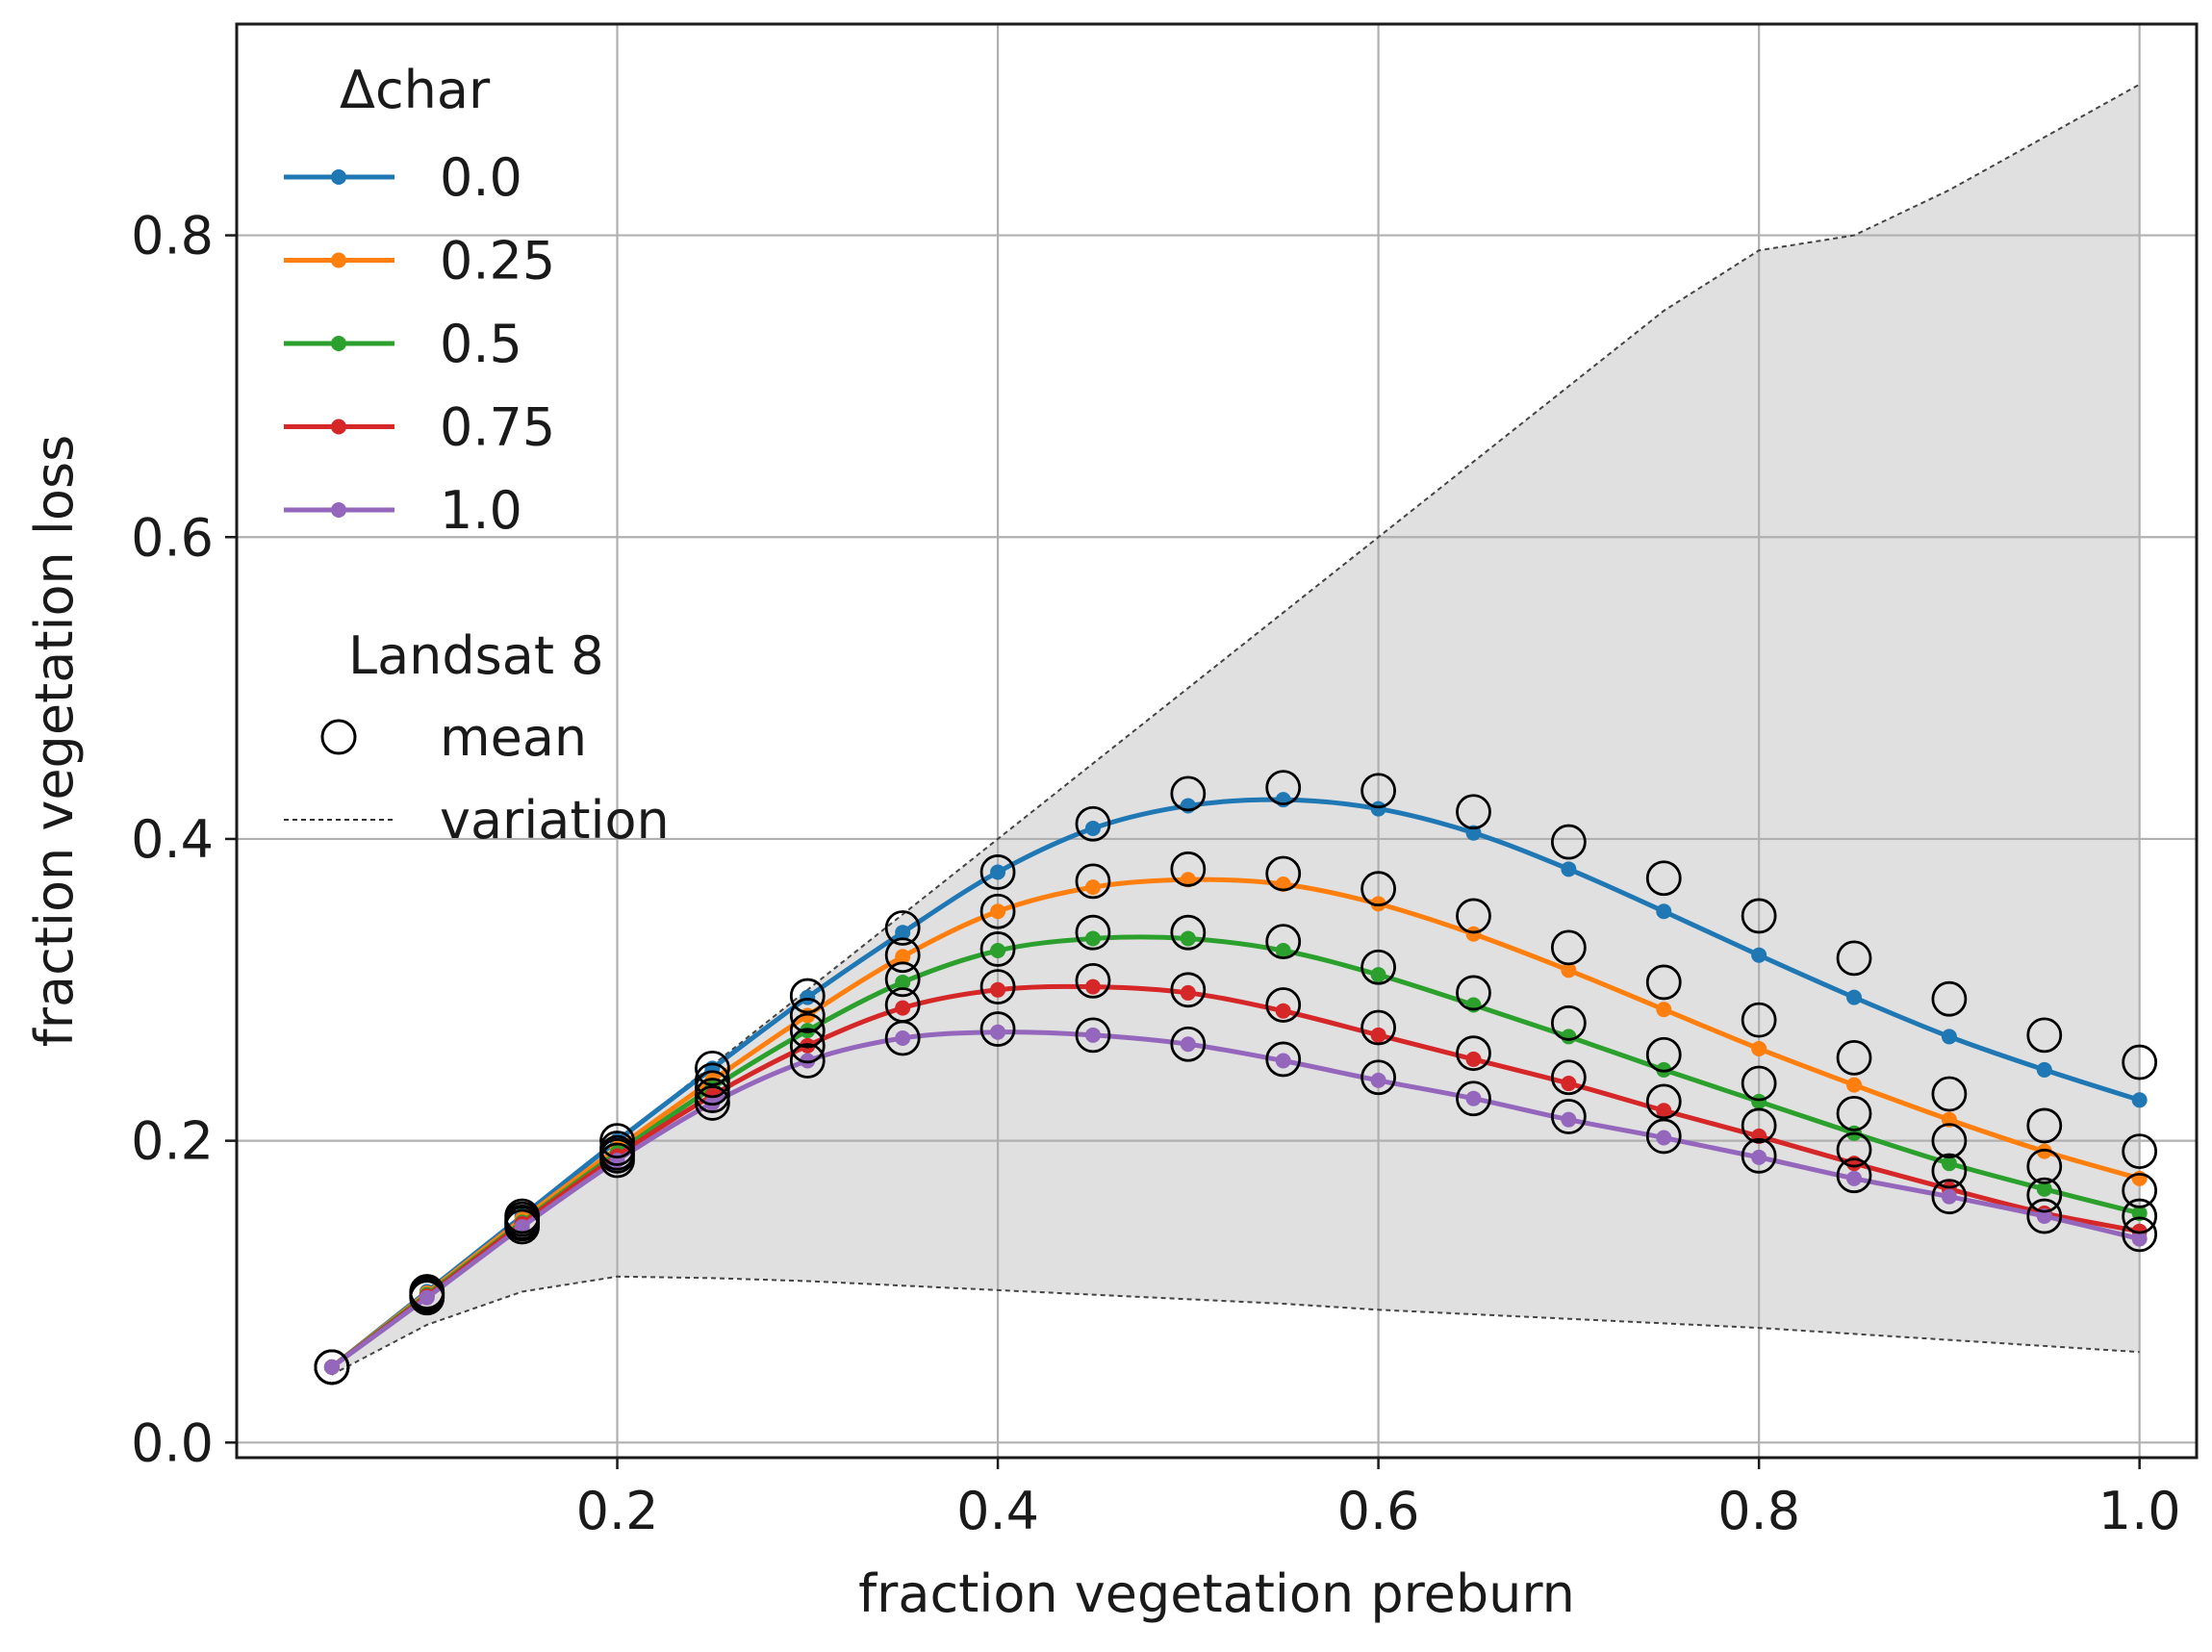  I want to click on y-tick-label: 0.0, so click(172, 1442).